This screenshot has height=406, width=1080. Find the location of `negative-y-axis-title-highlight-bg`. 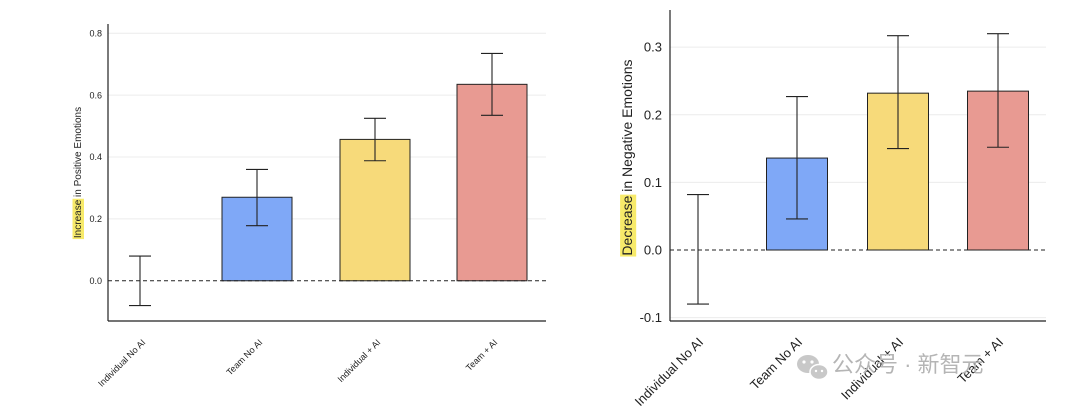

negative-y-axis-title-highlight-bg is located at coordinates (628, 225).